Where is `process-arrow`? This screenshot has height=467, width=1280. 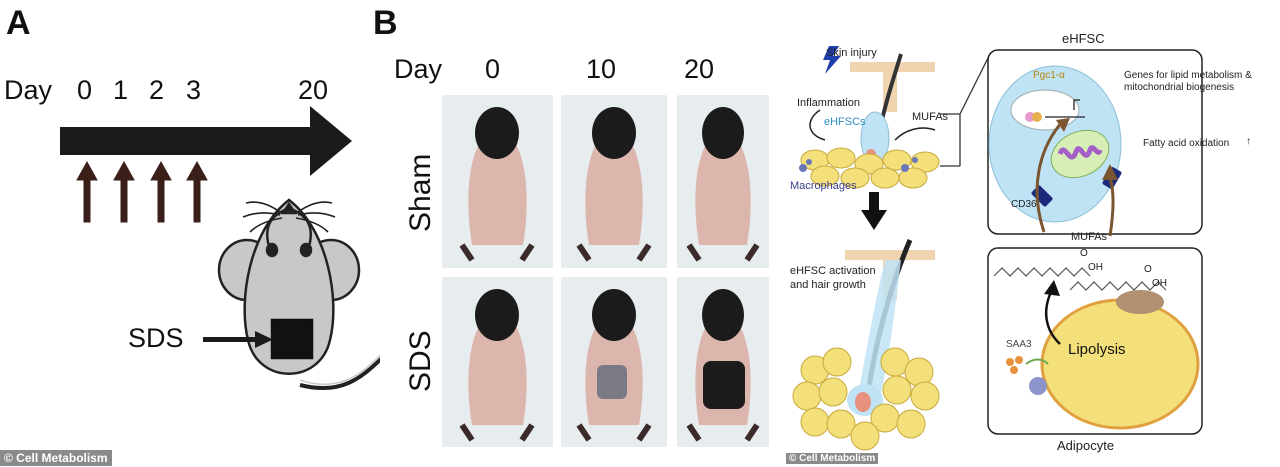 process-arrow is located at coordinates (874, 220).